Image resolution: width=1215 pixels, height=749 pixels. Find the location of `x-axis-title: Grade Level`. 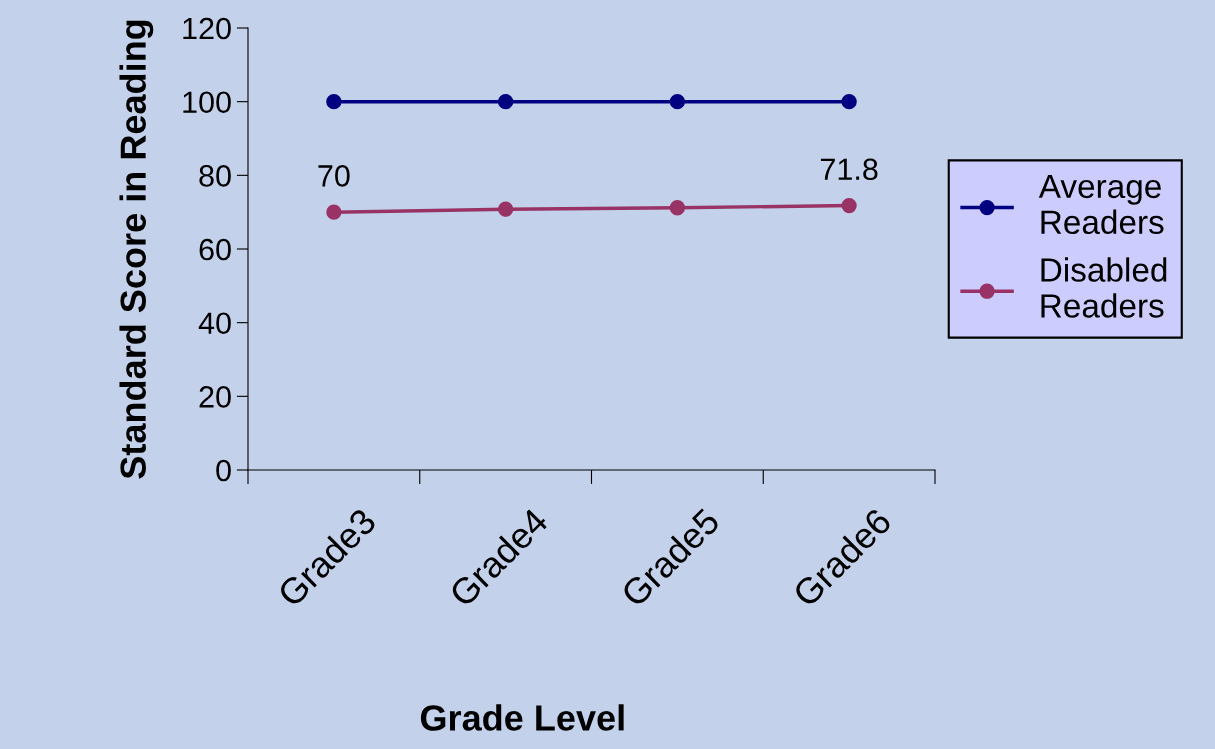

x-axis-title: Grade Level is located at coordinates (522, 717).